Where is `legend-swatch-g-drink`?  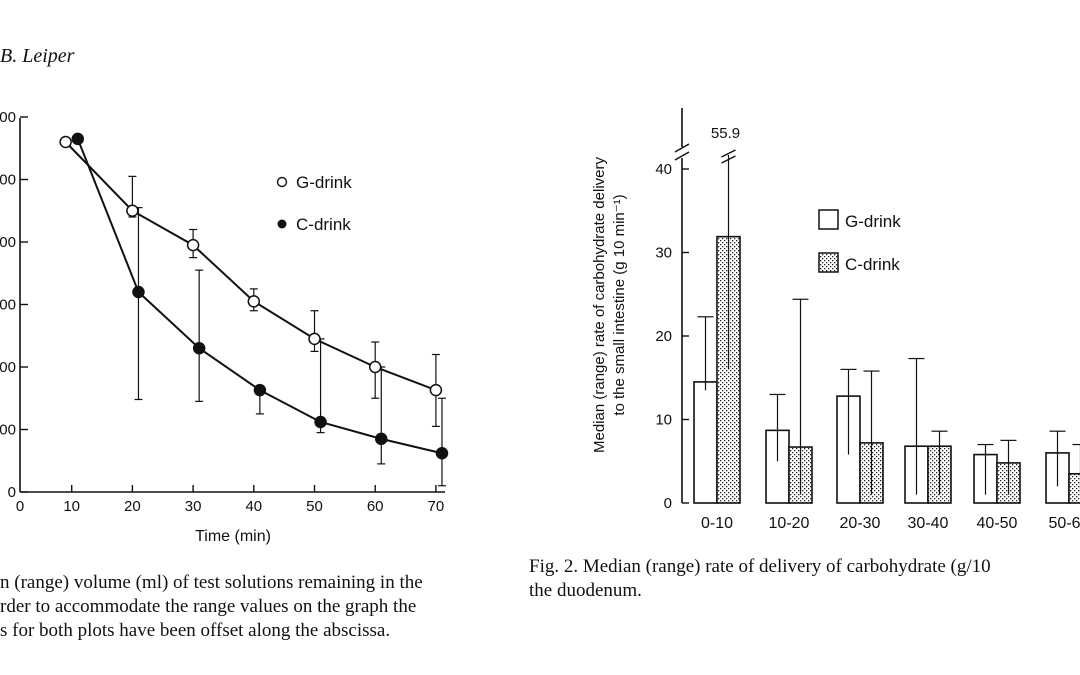 legend-swatch-g-drink is located at coordinates (828, 219).